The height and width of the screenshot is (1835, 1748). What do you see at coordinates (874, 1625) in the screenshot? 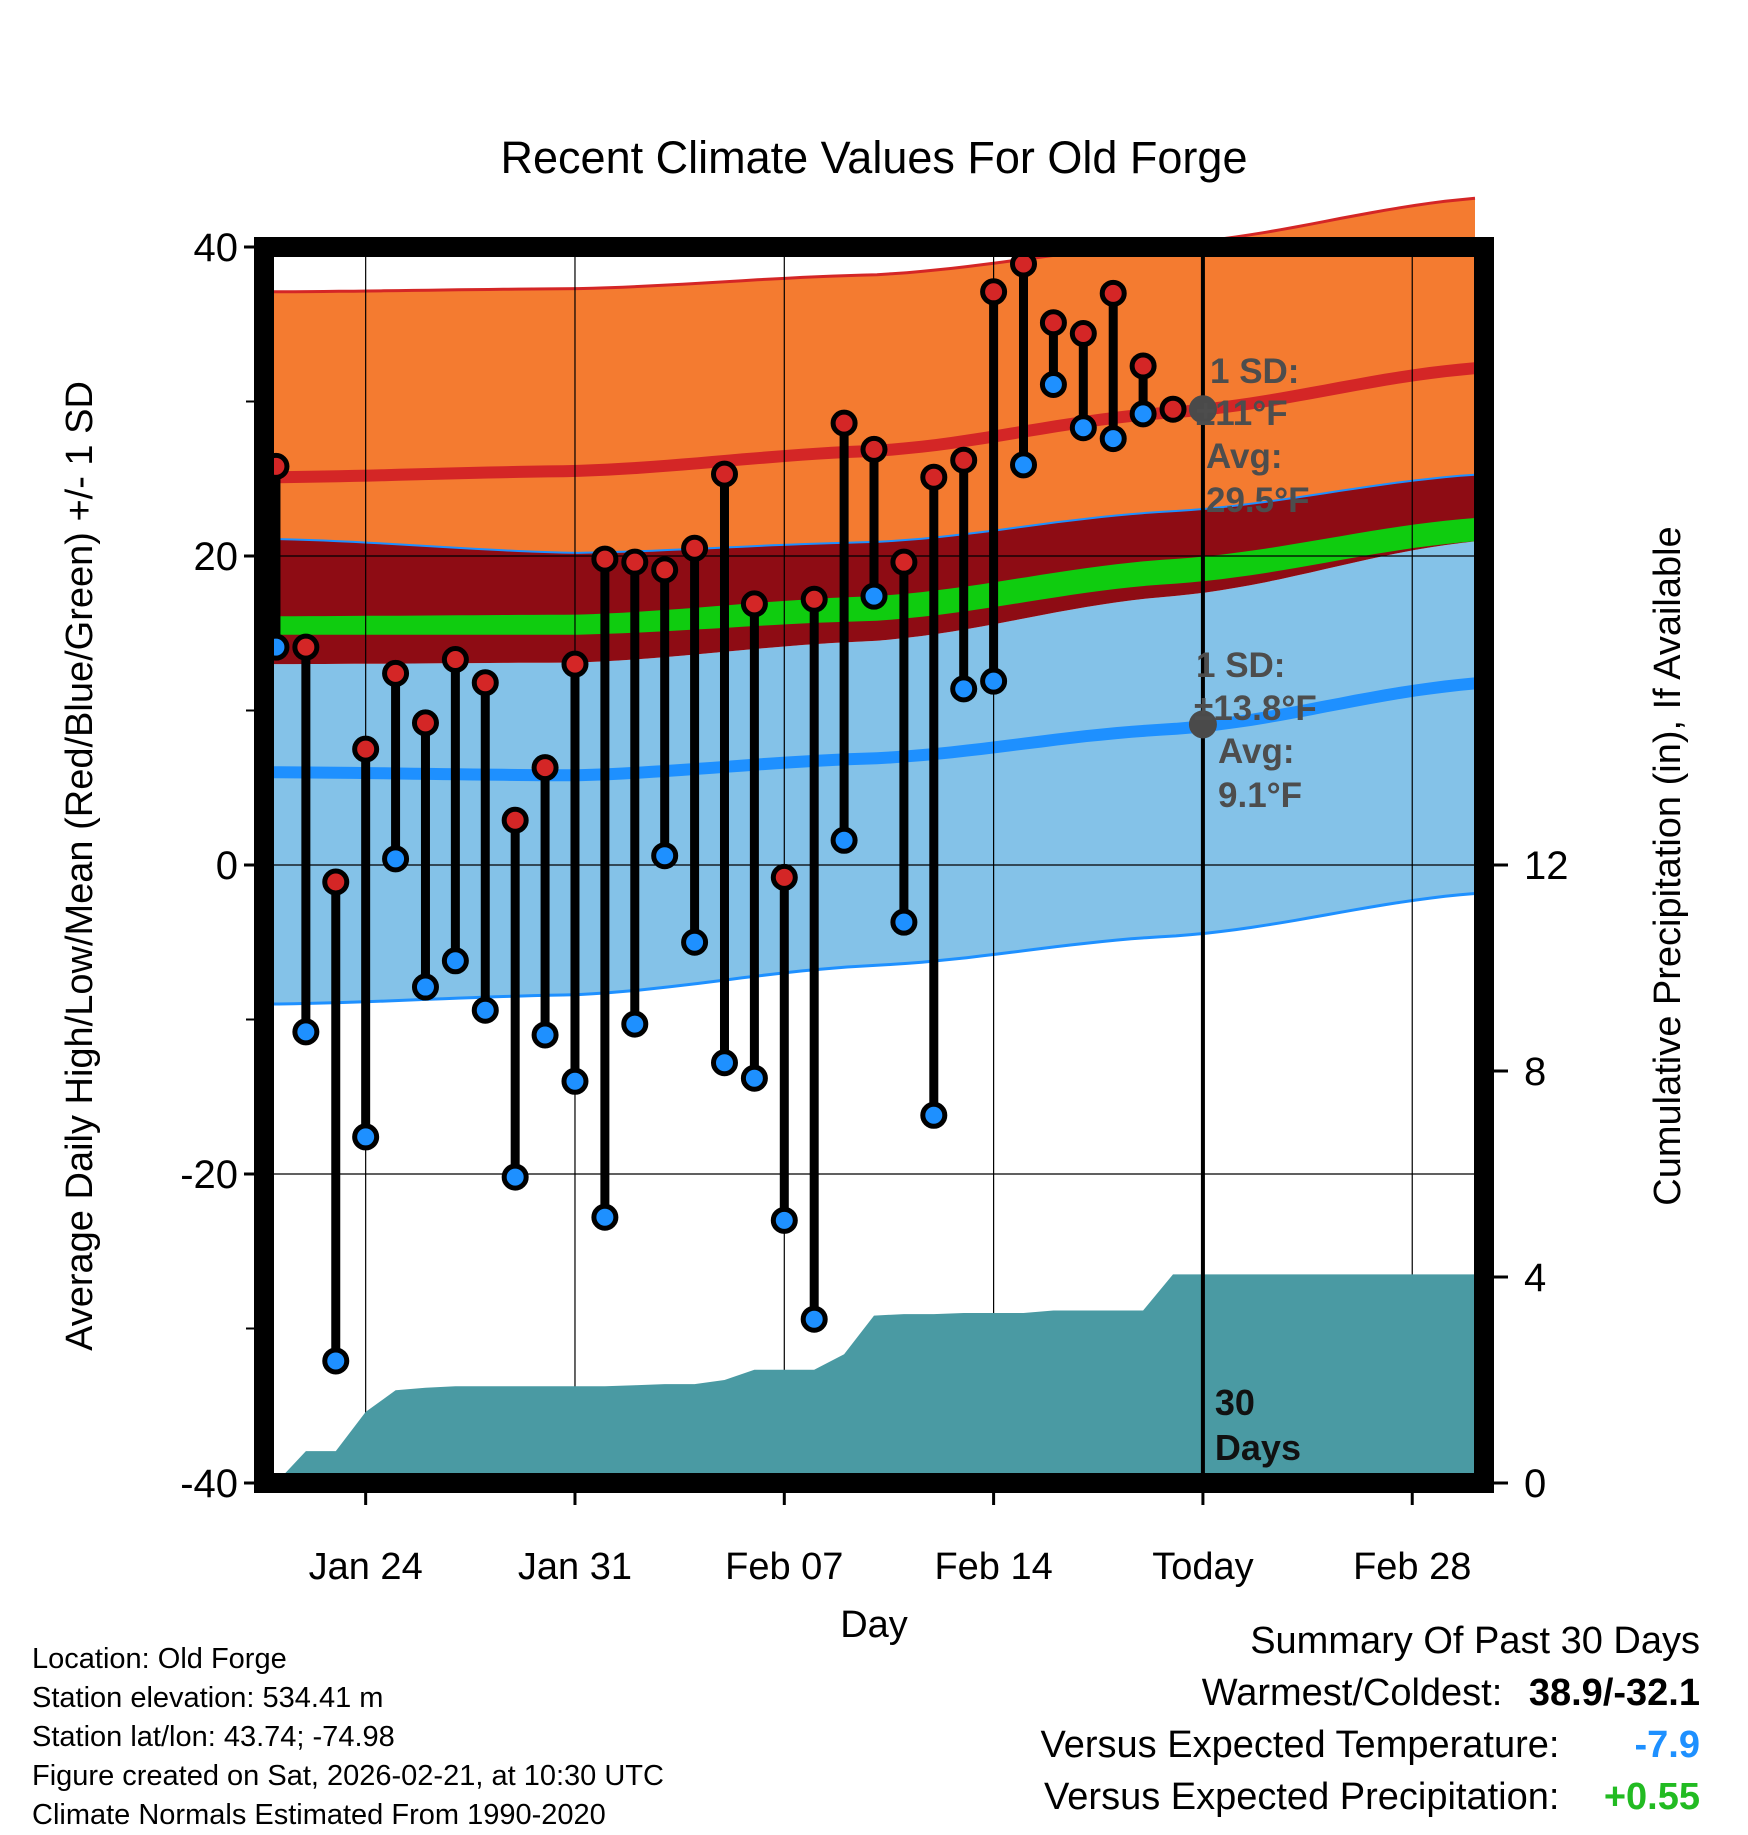
I see `x-axis-label: Day` at bounding box center [874, 1625].